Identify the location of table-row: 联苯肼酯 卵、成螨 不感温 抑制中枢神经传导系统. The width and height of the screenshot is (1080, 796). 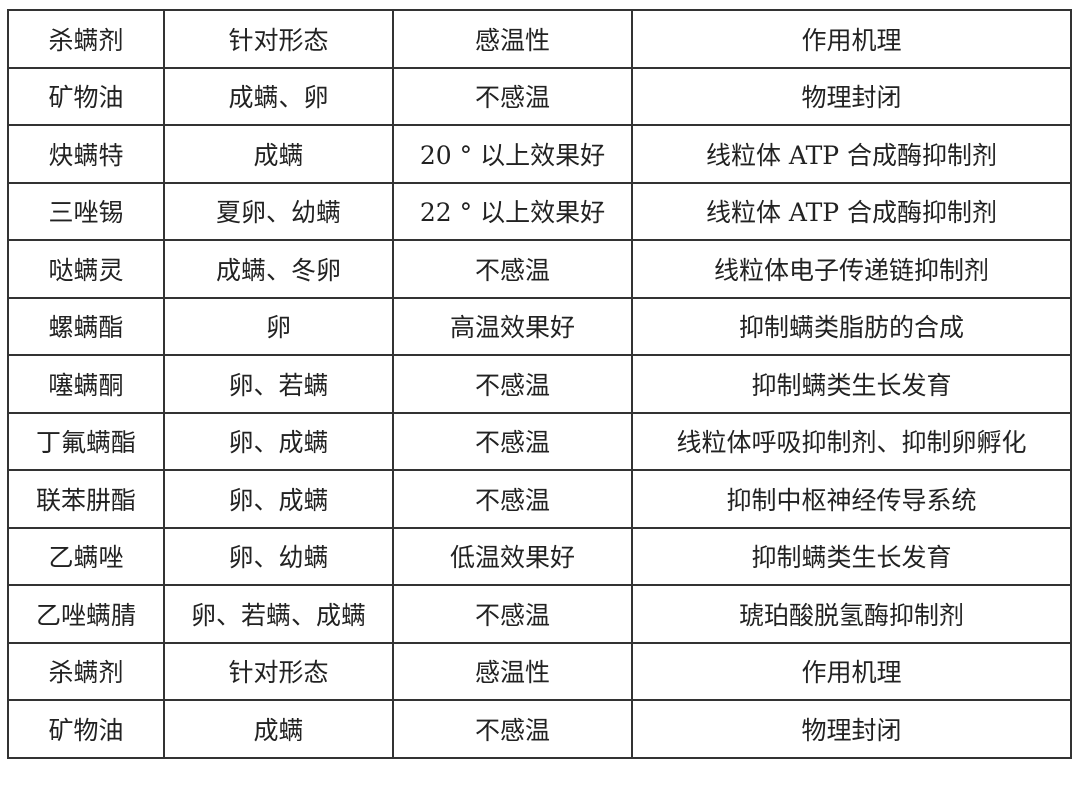
(539, 499).